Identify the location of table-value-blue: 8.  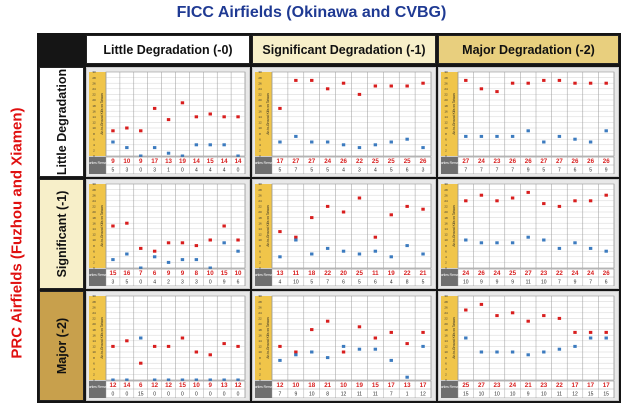
(327, 394).